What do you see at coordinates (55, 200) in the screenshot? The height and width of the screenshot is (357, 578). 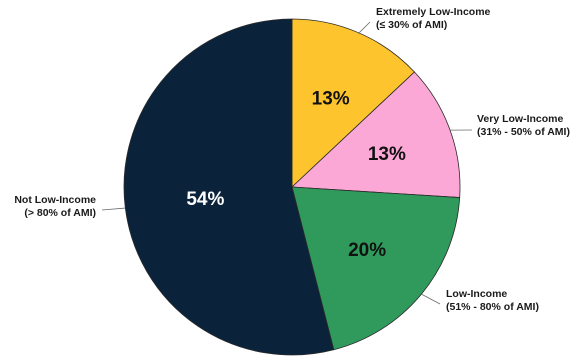 I see `category-label-line1: Not Low-Income` at bounding box center [55, 200].